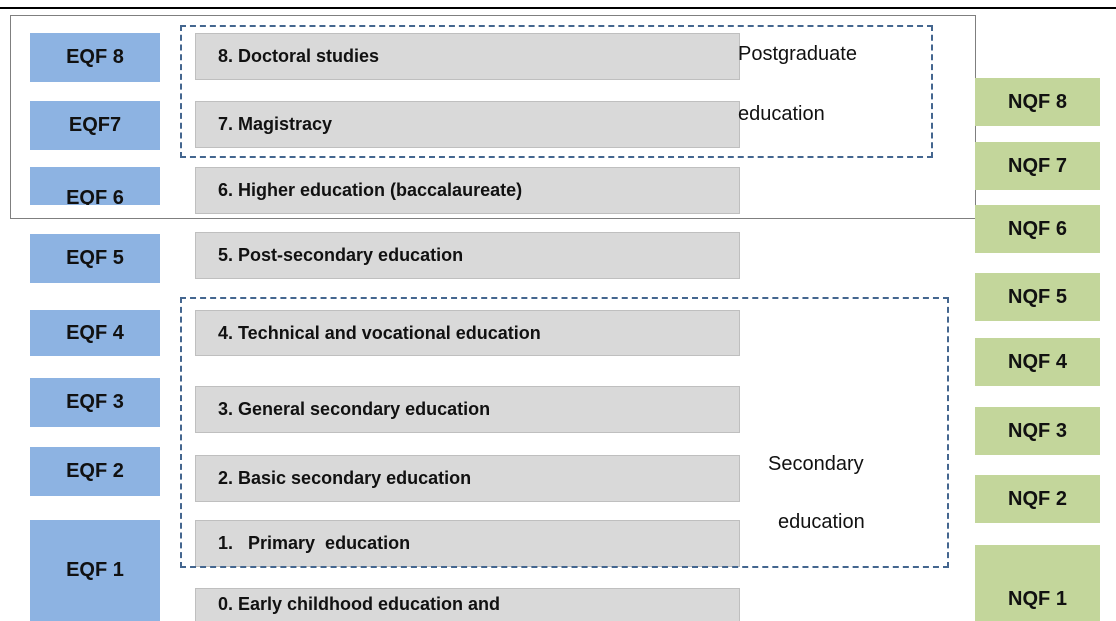  What do you see at coordinates (95, 333) in the screenshot?
I see `eqf-level: EQF 4` at bounding box center [95, 333].